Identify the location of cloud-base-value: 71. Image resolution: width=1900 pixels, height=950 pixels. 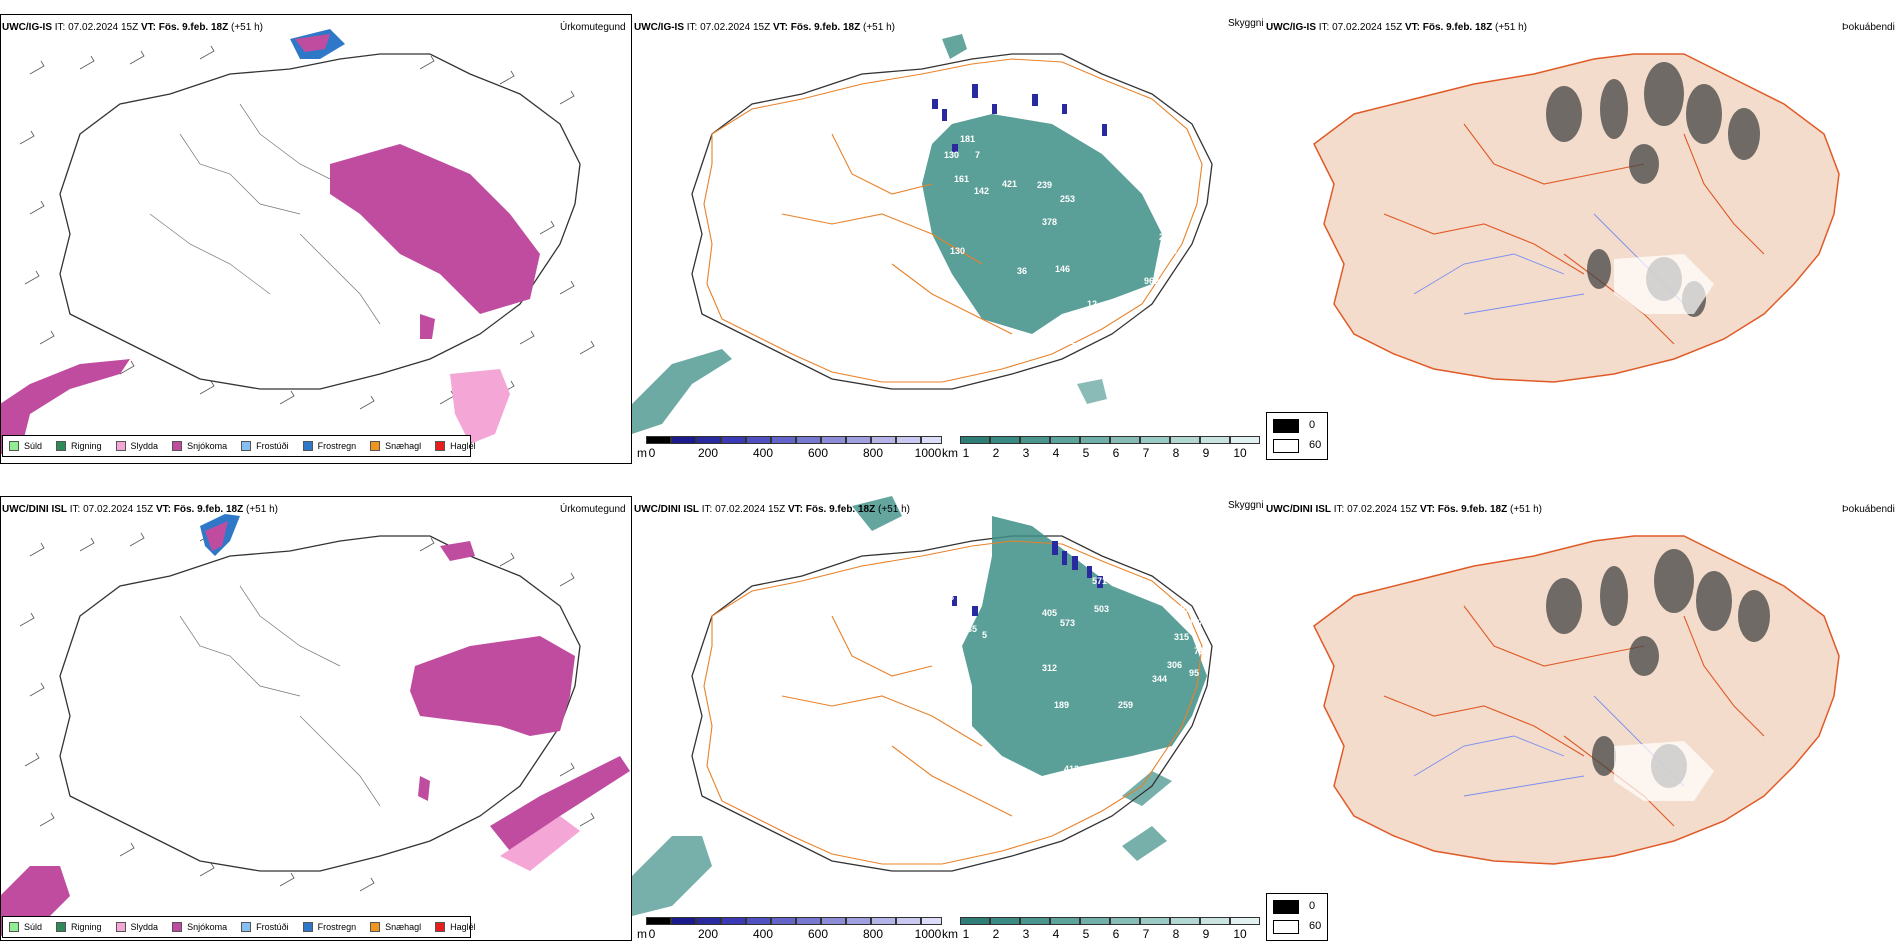
(1199, 651).